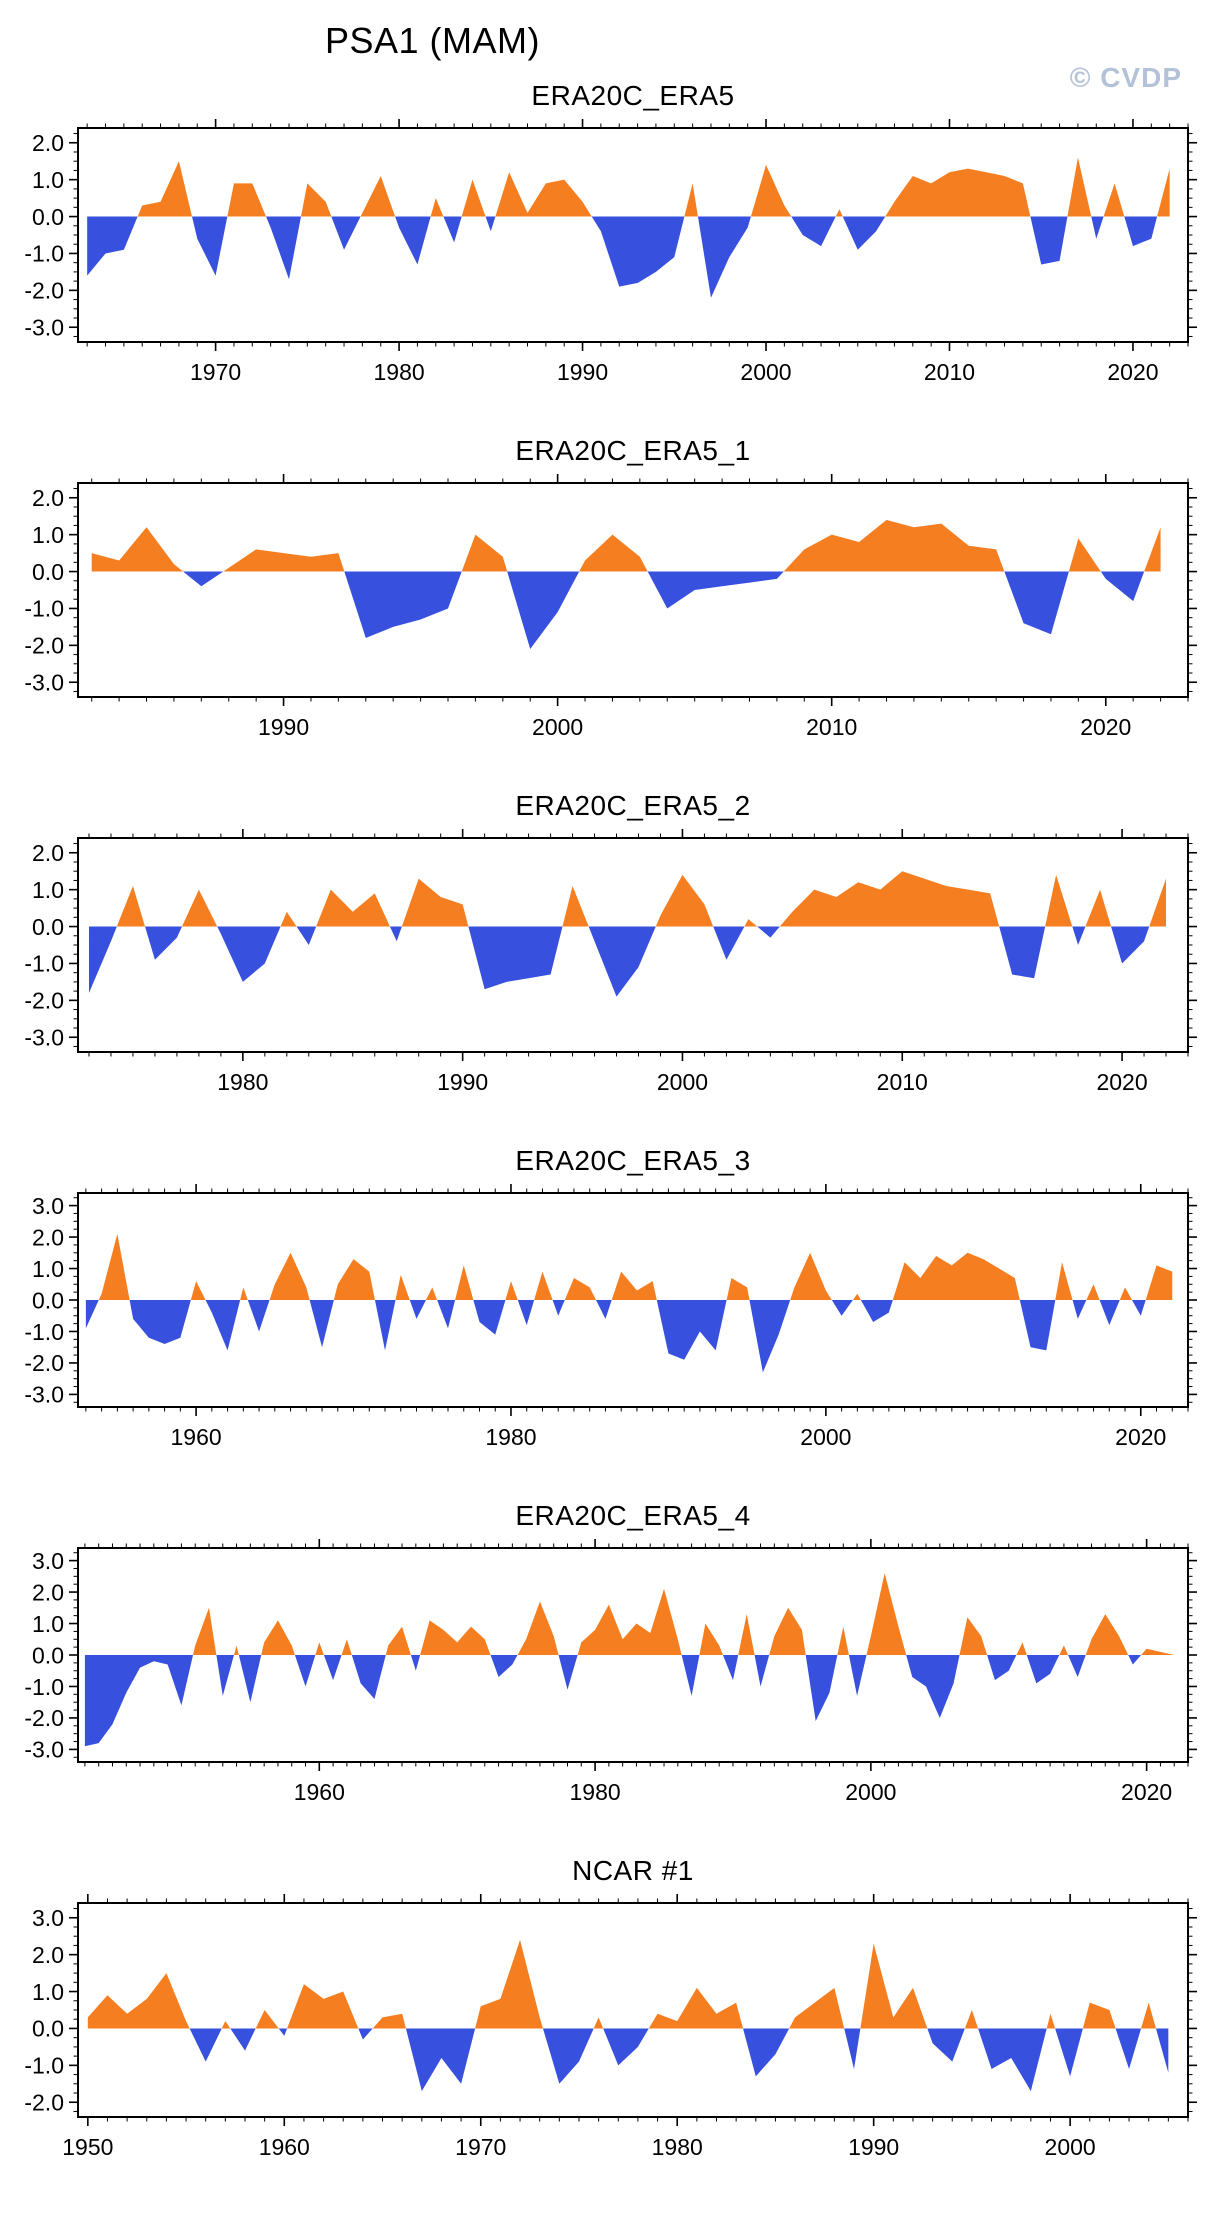  What do you see at coordinates (633, 95) in the screenshot?
I see `chart-title: ERA20C_ERA5` at bounding box center [633, 95].